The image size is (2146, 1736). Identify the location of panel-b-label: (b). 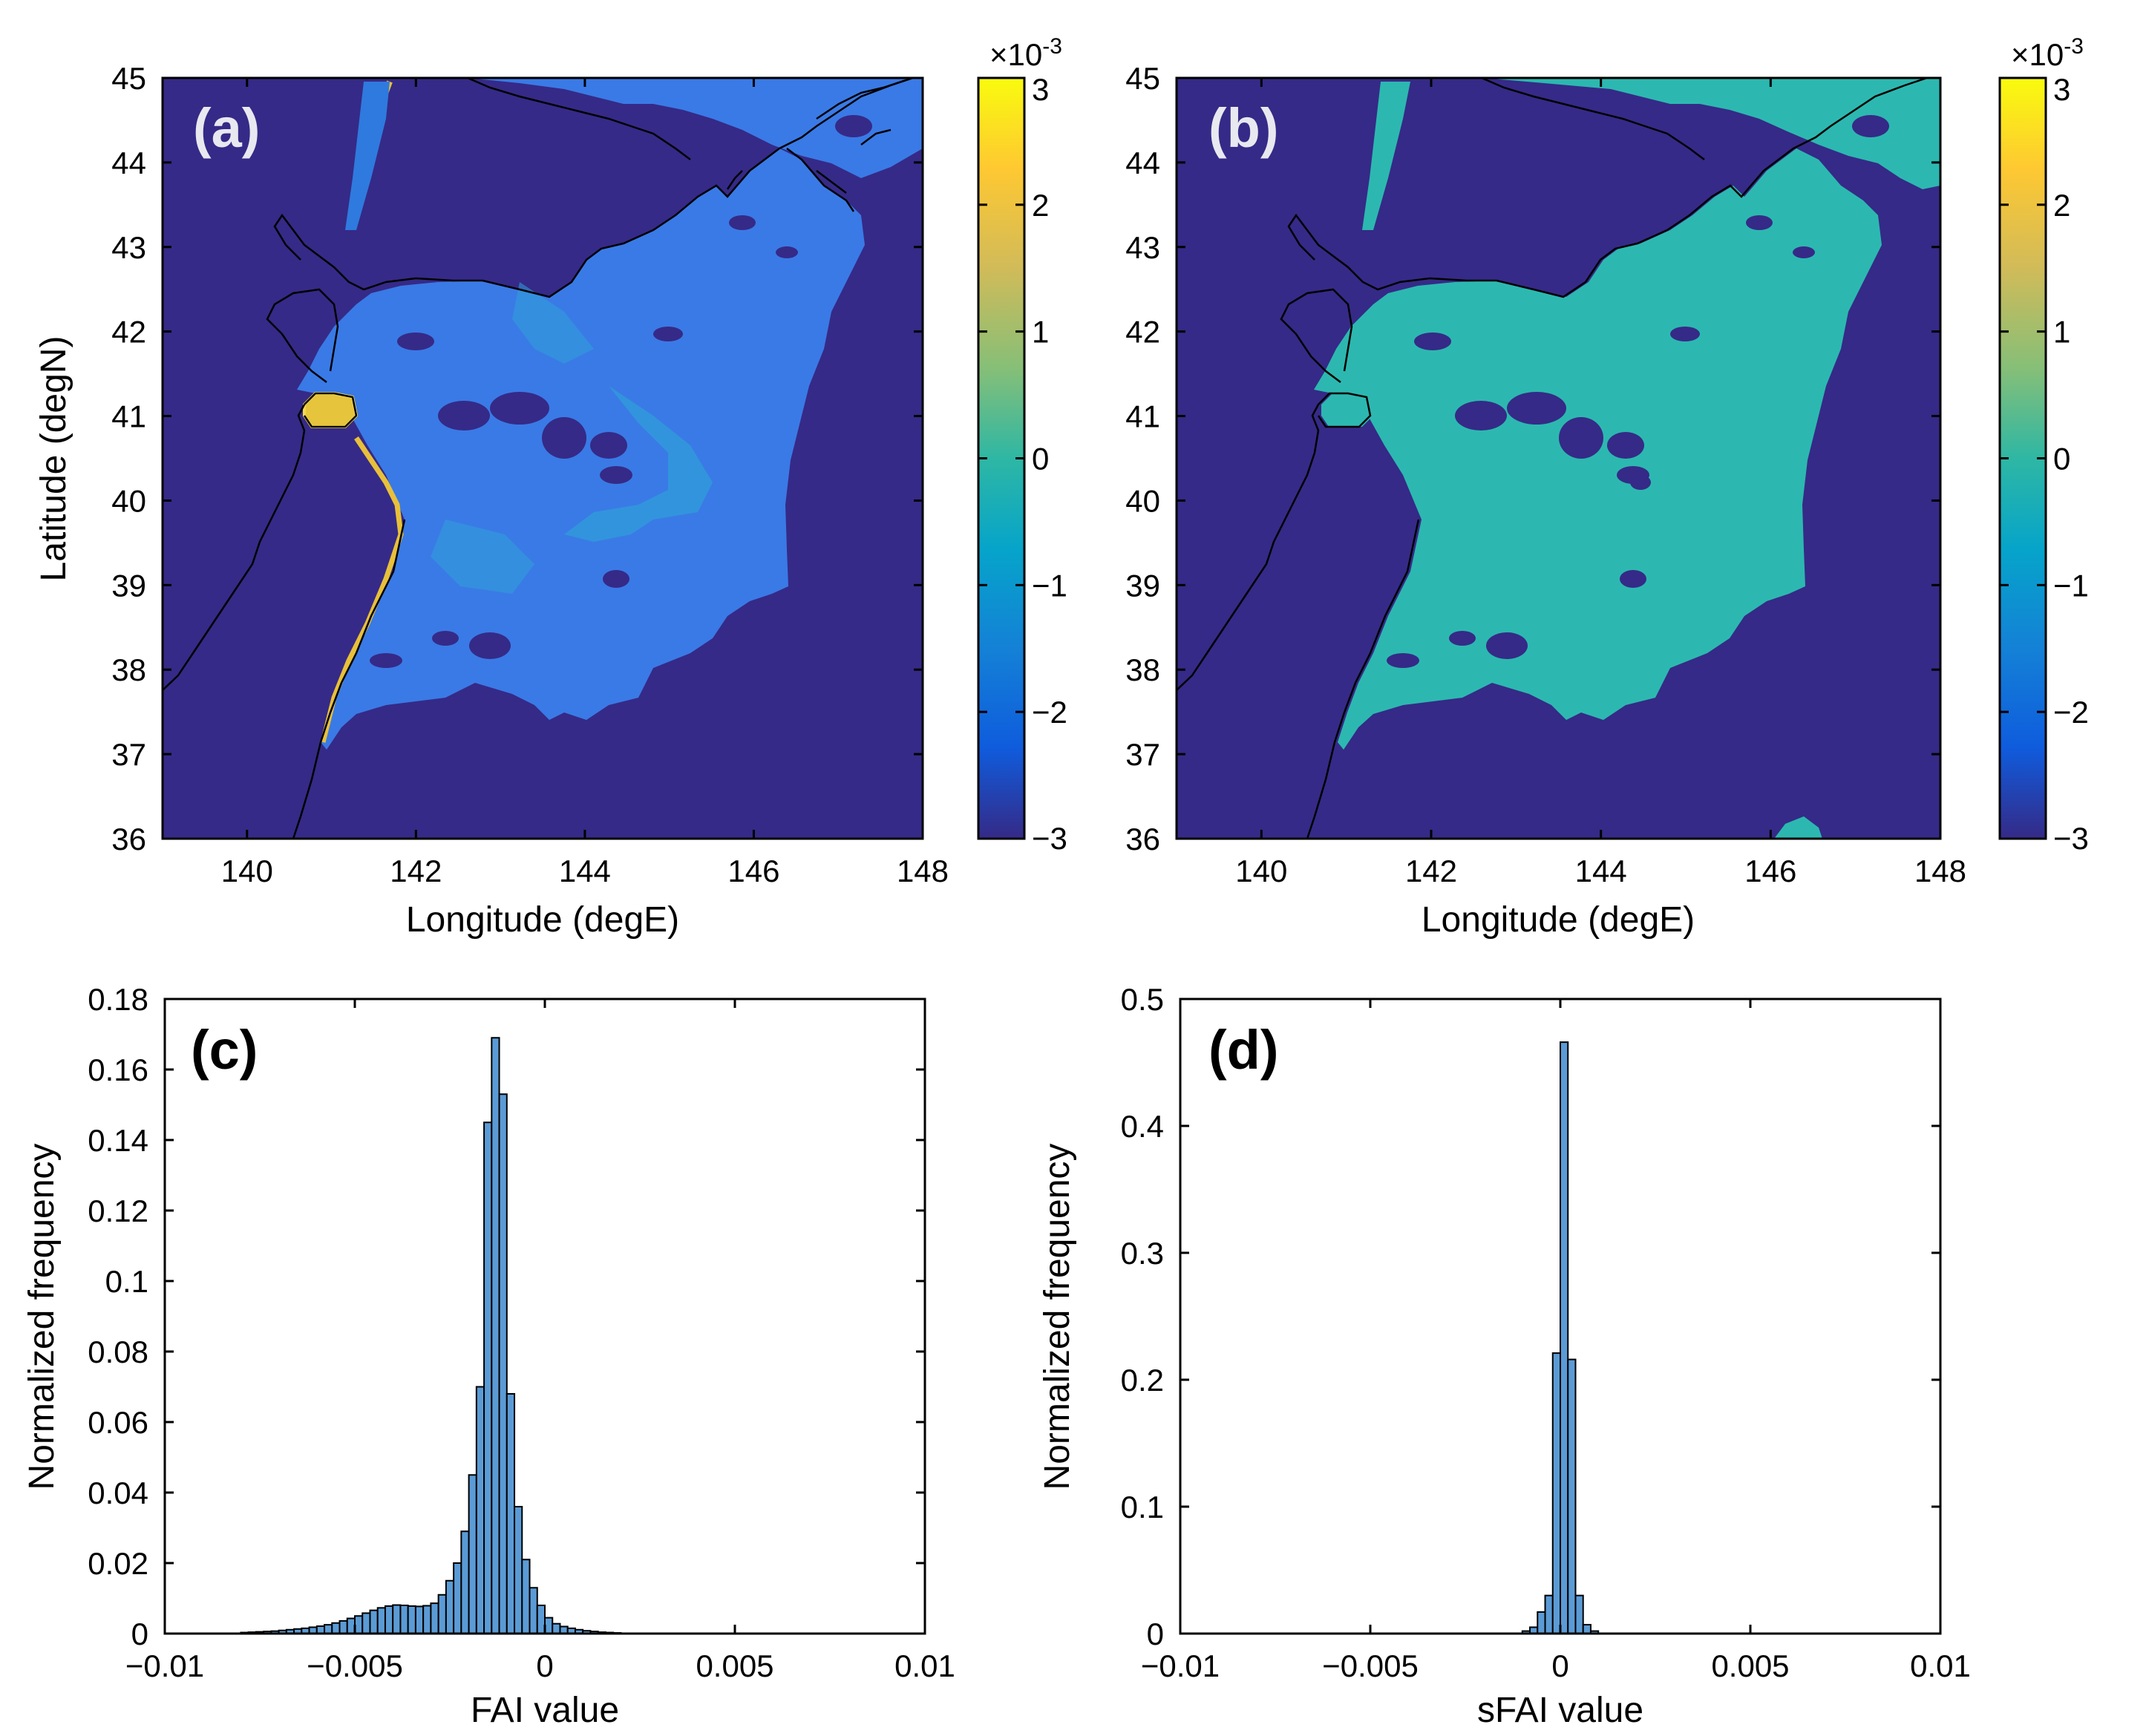
(1243, 128).